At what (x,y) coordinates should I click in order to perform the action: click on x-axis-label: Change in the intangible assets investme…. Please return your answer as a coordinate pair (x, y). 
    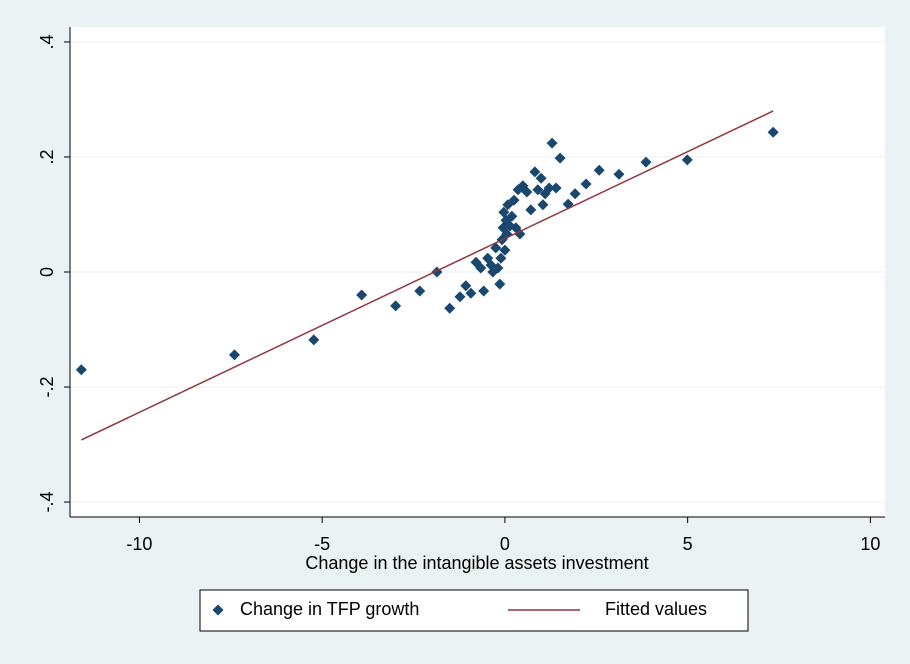
    Looking at the image, I should click on (476, 563).